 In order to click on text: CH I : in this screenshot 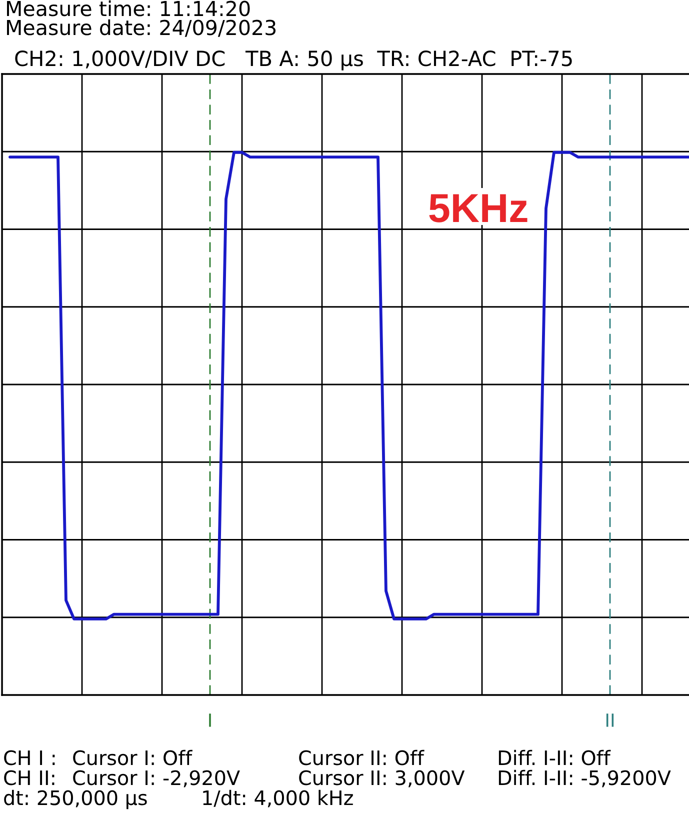, I will do `click(29, 758)`.